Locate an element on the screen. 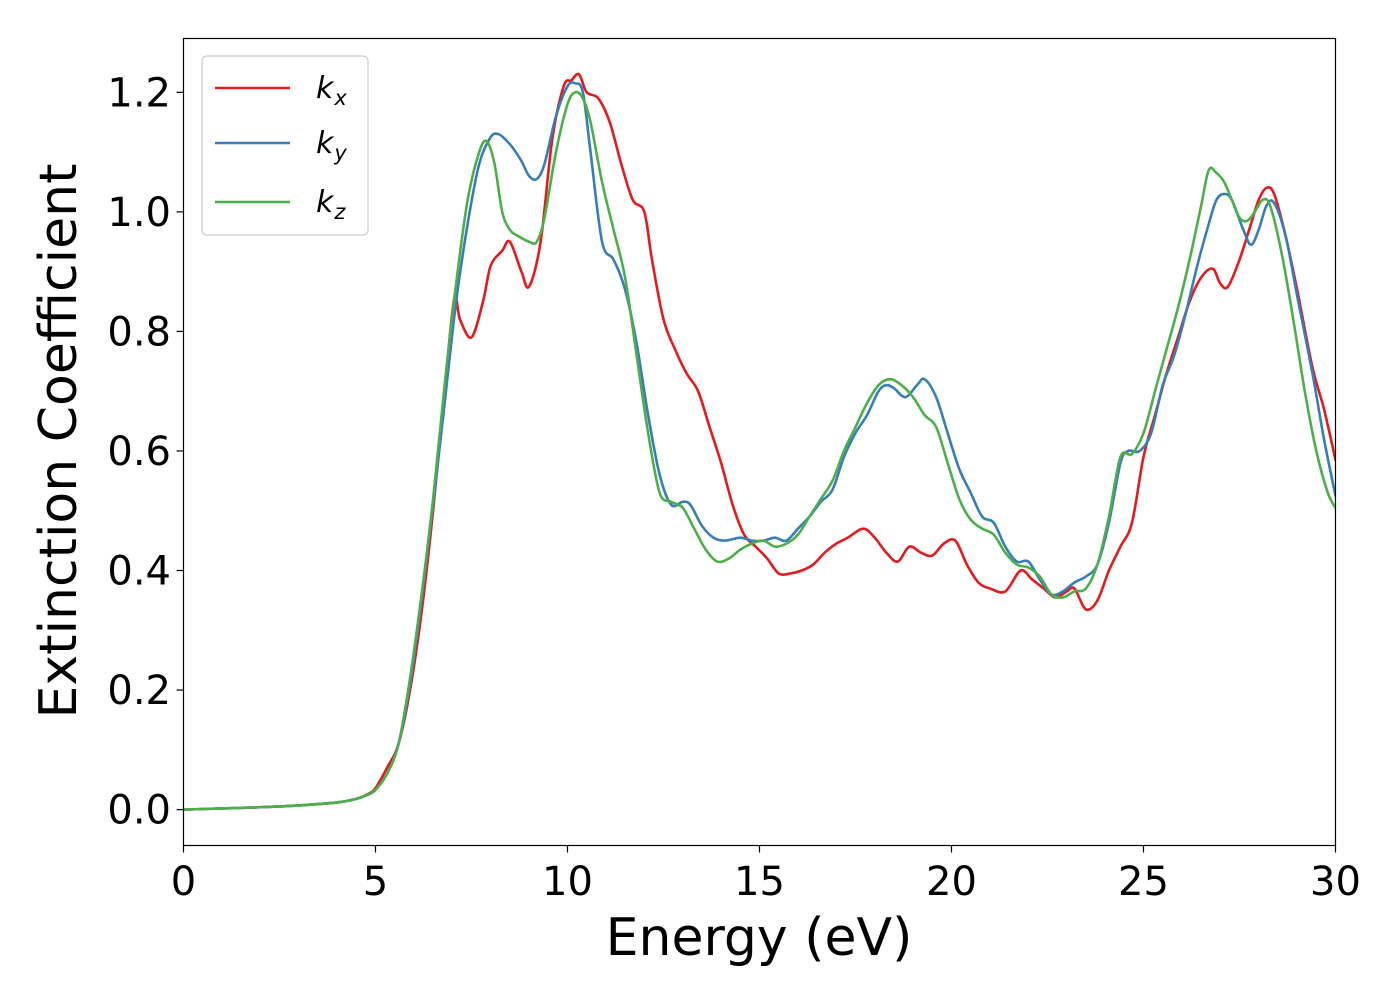 This screenshot has height=1005, width=1400. x-axis-title: Energy (eV) is located at coordinates (759, 938).